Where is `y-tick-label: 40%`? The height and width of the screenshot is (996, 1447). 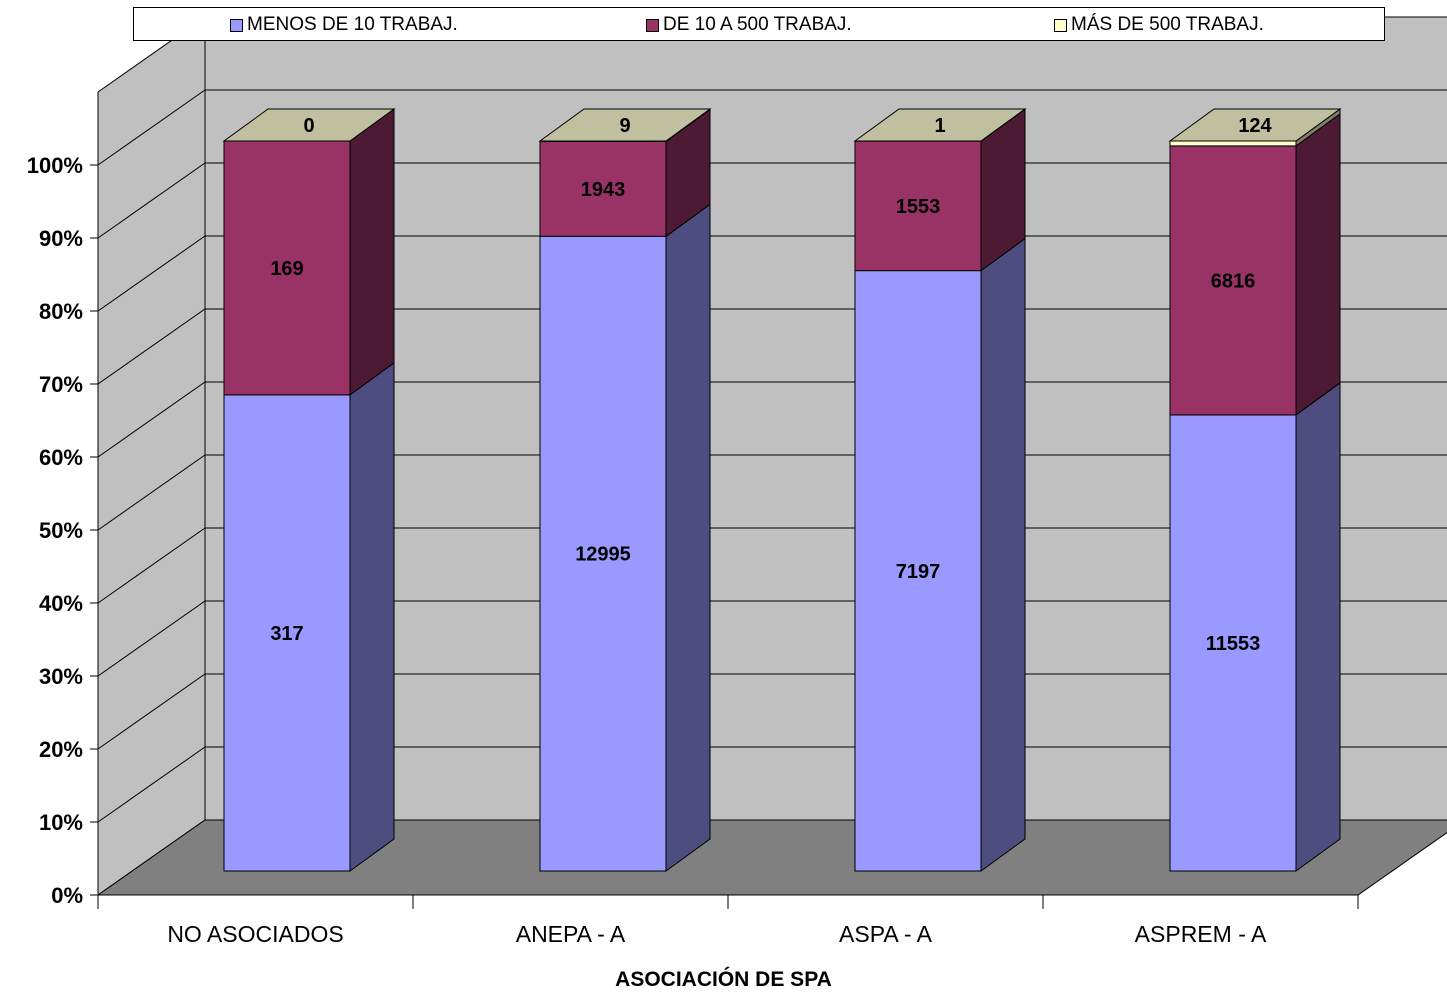
y-tick-label: 40% is located at coordinates (61, 603).